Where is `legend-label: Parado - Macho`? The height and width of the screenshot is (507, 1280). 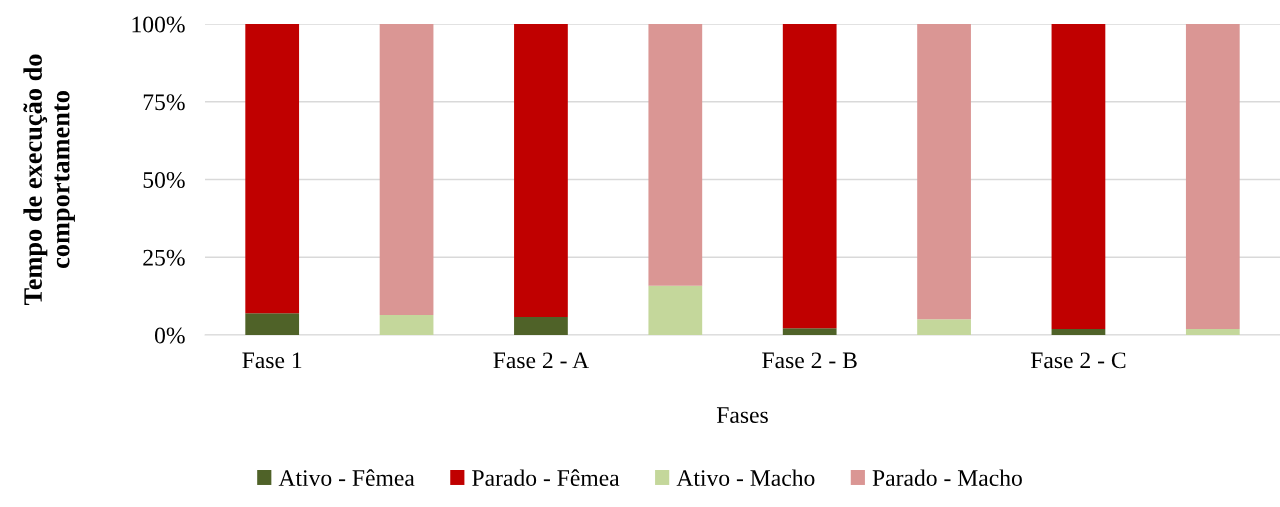
legend-label: Parado - Macho is located at coordinates (947, 478).